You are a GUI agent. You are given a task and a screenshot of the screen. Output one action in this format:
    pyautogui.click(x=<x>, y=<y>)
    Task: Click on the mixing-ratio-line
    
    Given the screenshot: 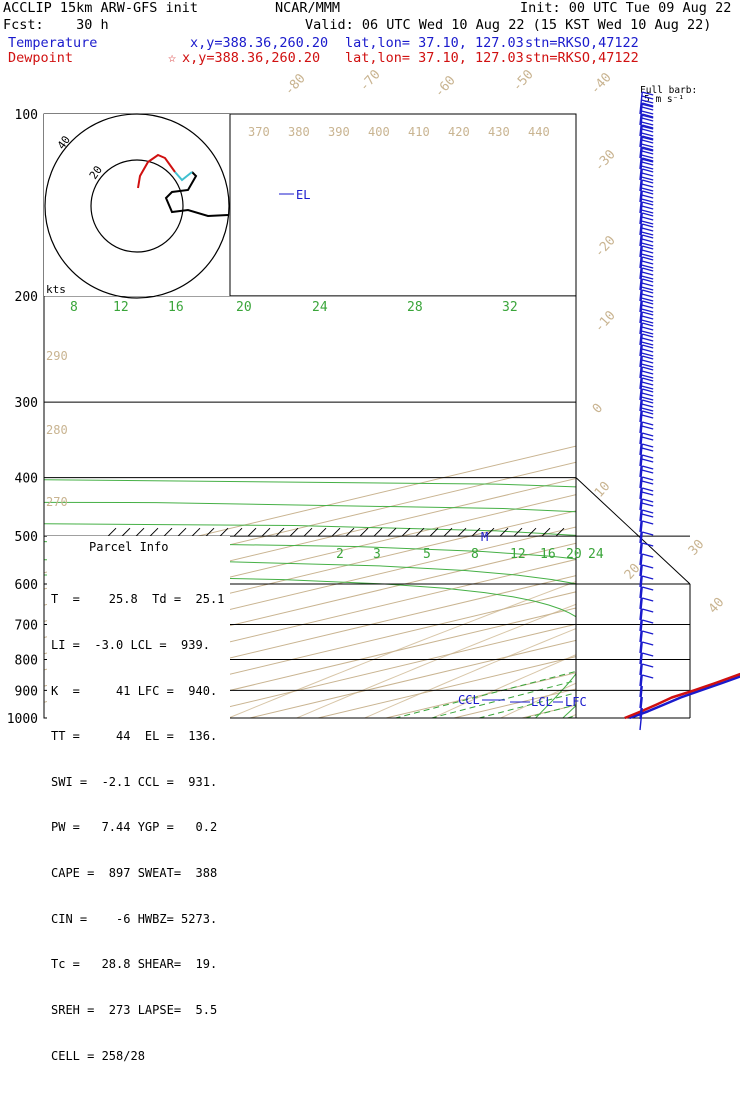 What is the action you would take?
    pyautogui.click(x=629, y=520)
    